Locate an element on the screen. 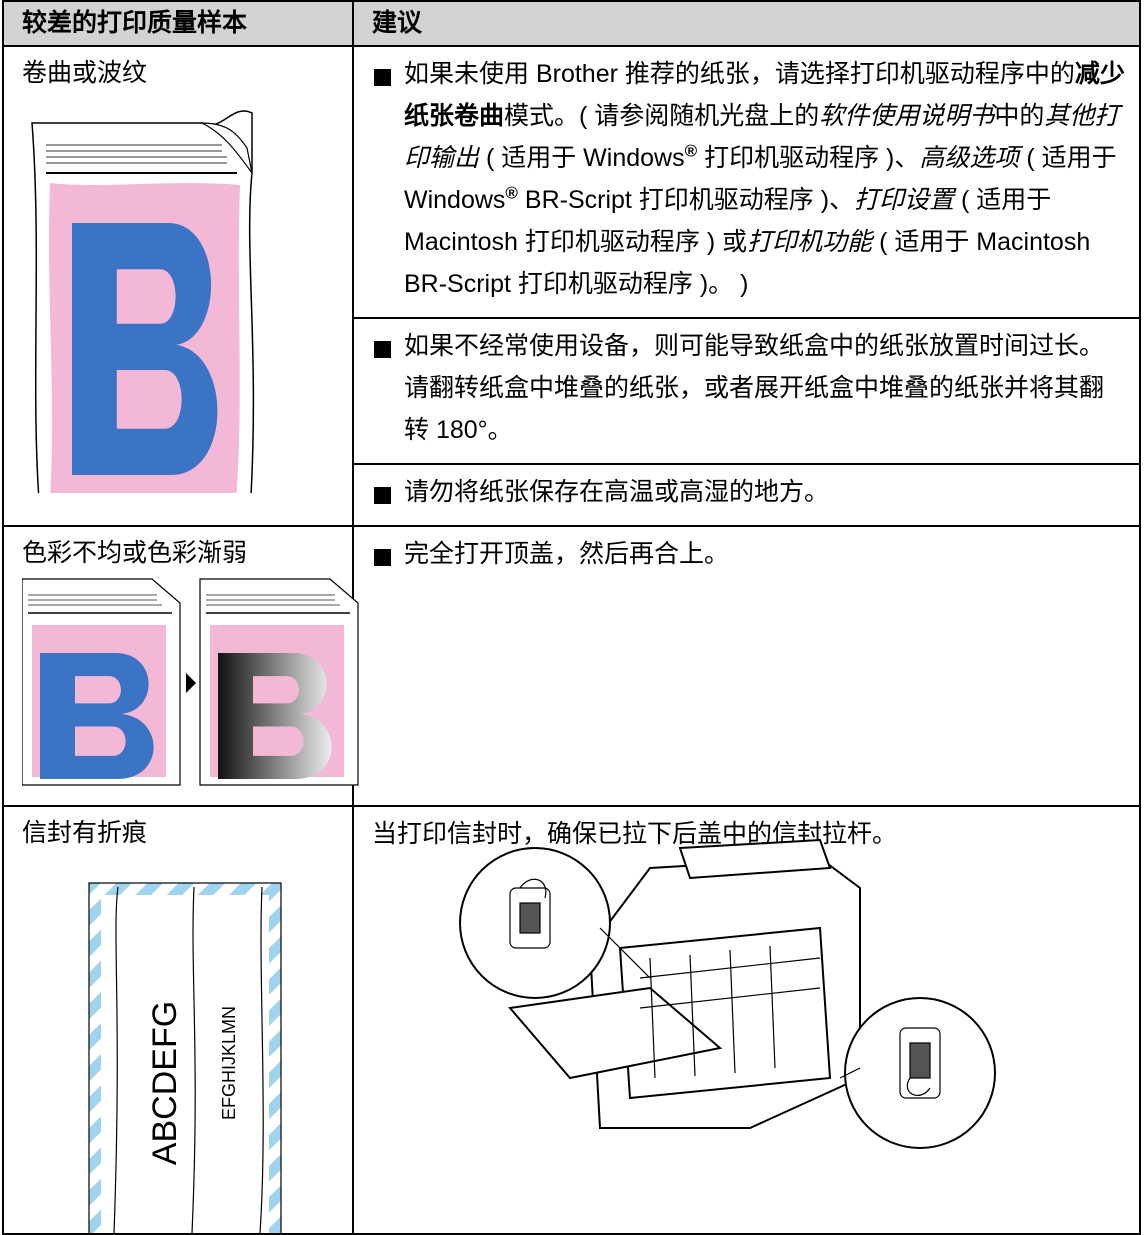  printer-illustration is located at coordinates (727, 993).